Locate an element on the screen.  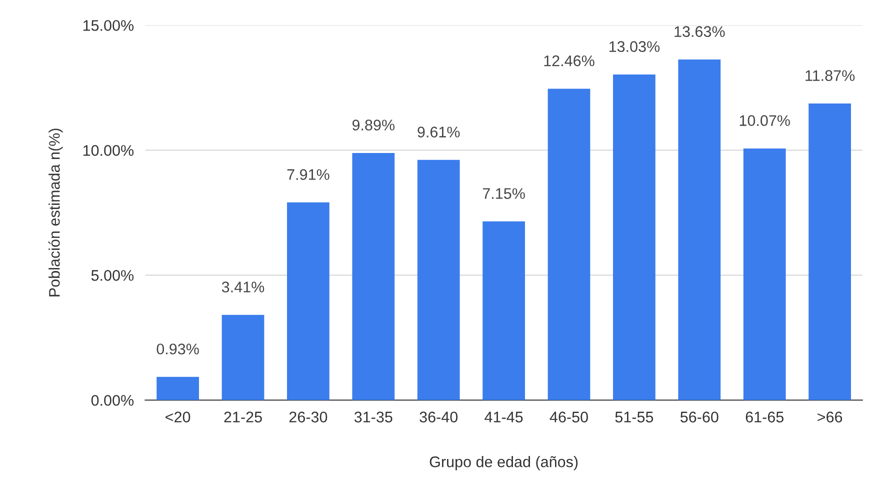
x-tick-label: 51-55 is located at coordinates (634, 417).